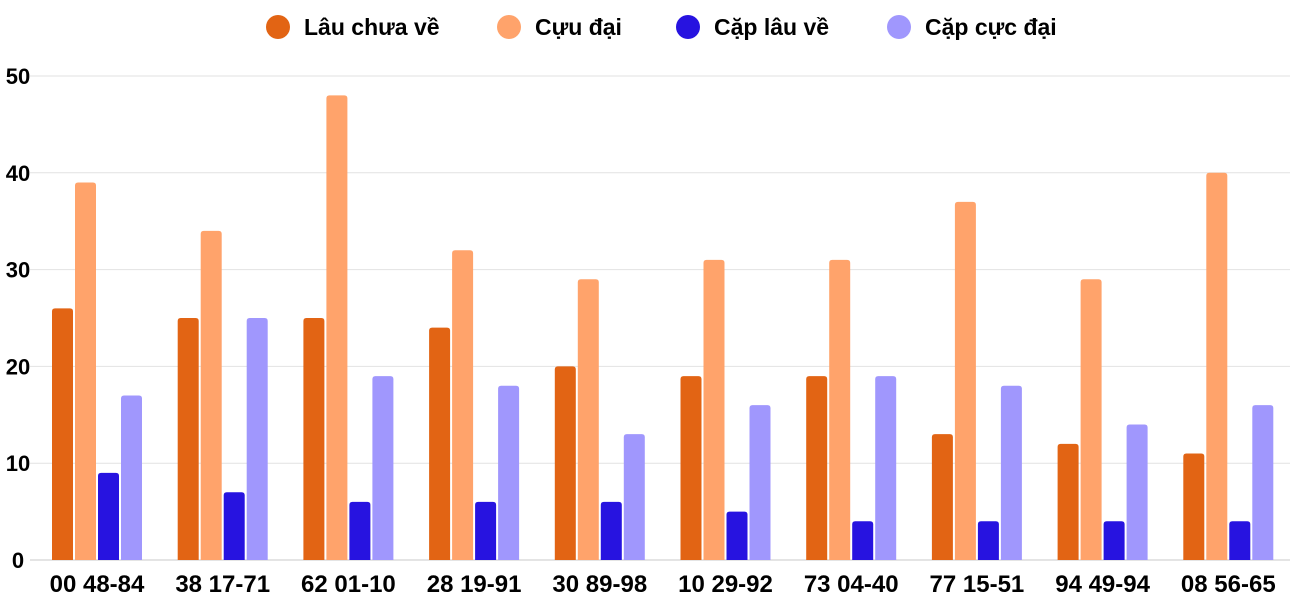  I want to click on x-tick-label: 77 15-51, so click(977, 584).